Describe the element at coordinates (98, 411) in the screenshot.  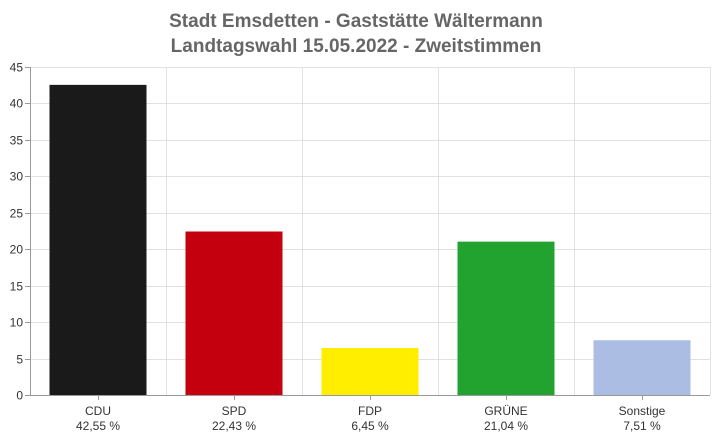
I see `x-tick-label: CDU` at that location.